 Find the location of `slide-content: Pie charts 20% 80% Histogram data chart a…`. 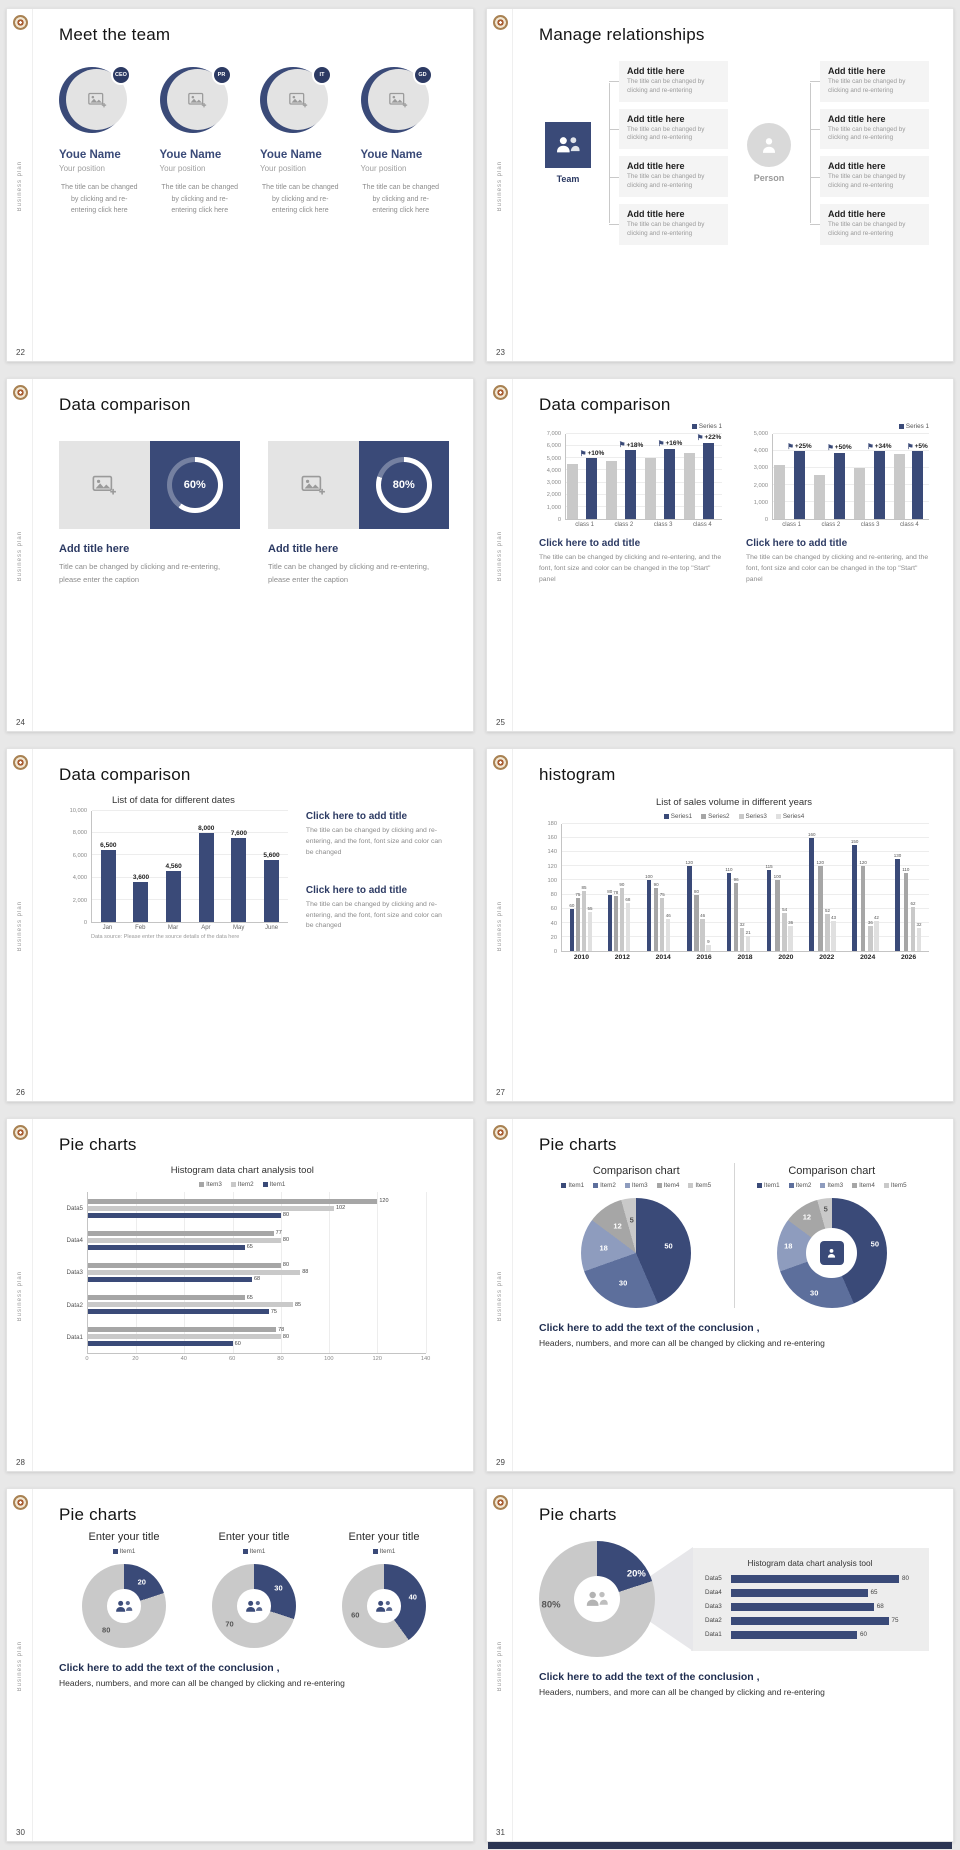

slide-content: Pie charts 20% 80% Histogram data chart a… is located at coordinates (733, 1665).